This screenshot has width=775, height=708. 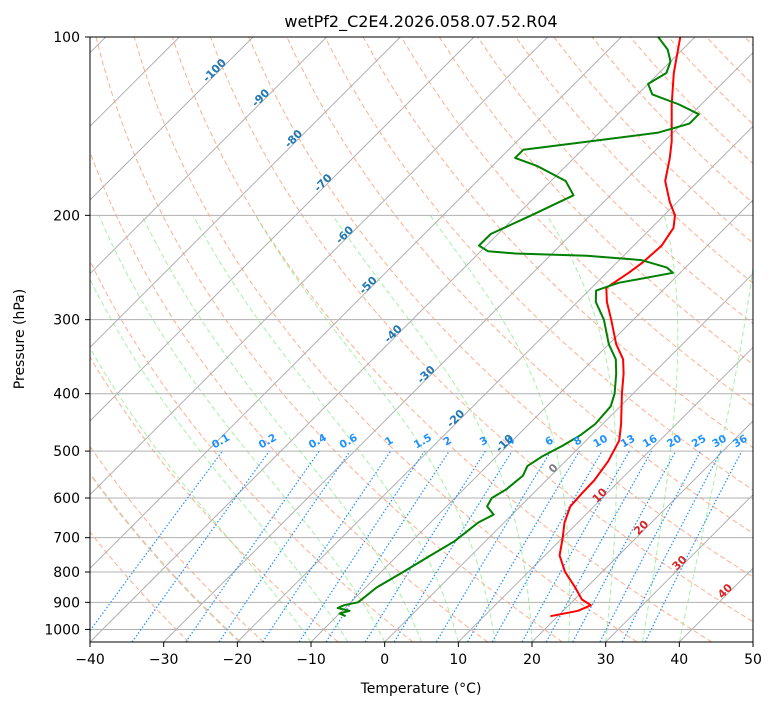 What do you see at coordinates (421, 689) in the screenshot?
I see `x-axis-label: Temperature (°C)` at bounding box center [421, 689].